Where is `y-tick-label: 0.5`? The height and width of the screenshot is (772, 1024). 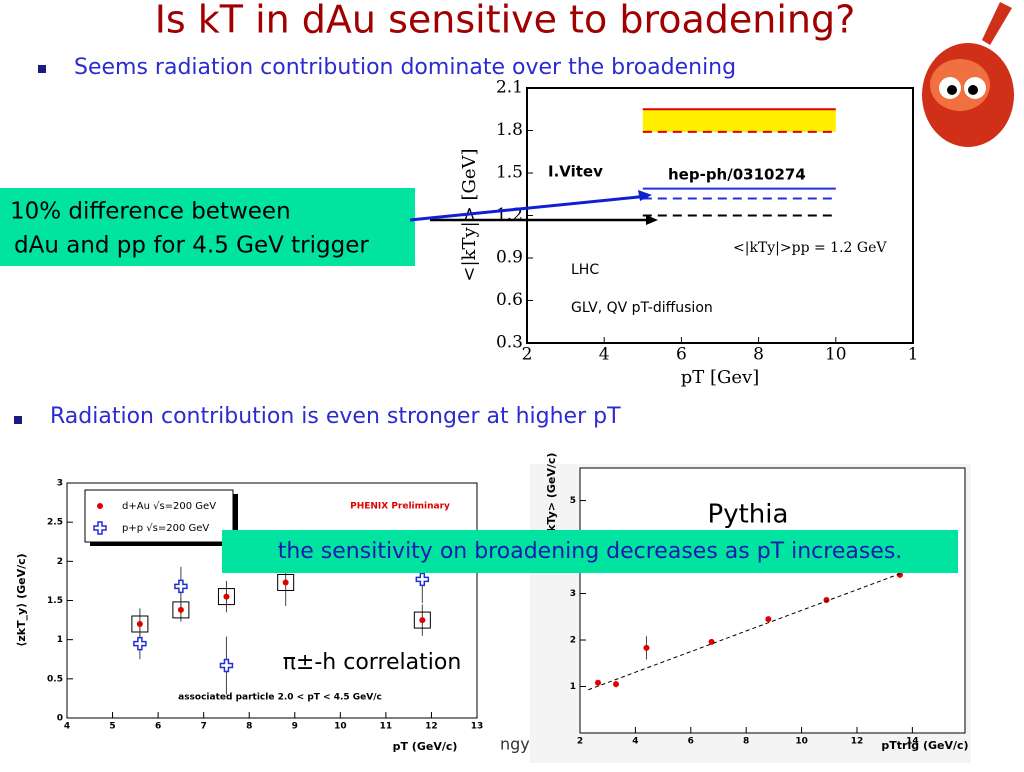 y-tick-label: 0.5 is located at coordinates (55, 679).